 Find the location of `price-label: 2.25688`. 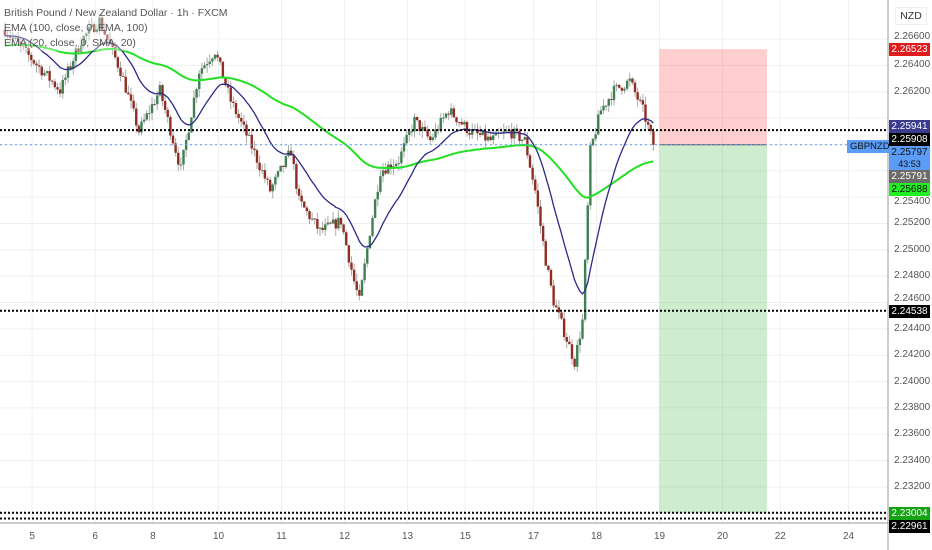

price-label: 2.25688 is located at coordinates (909, 189).